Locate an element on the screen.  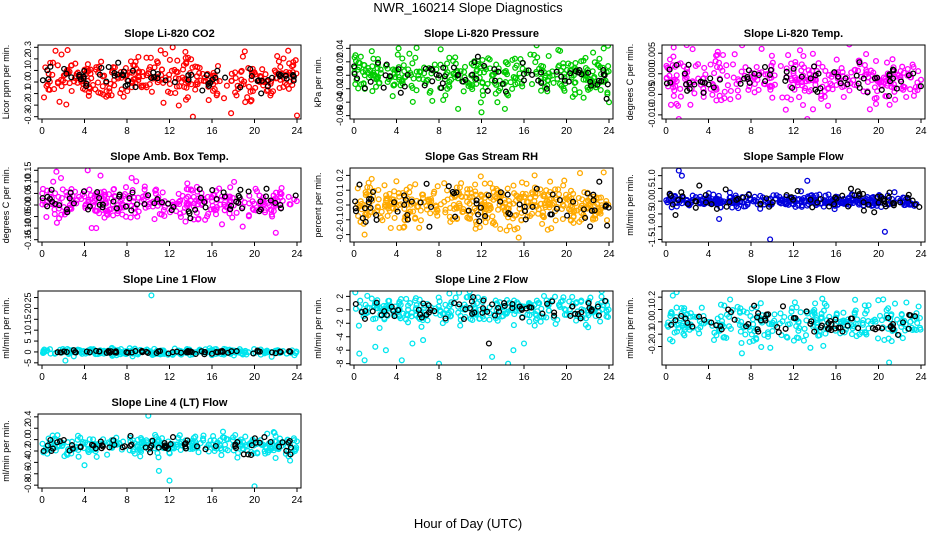
y-tick-label: 0.00 is located at coordinates (28, 205).